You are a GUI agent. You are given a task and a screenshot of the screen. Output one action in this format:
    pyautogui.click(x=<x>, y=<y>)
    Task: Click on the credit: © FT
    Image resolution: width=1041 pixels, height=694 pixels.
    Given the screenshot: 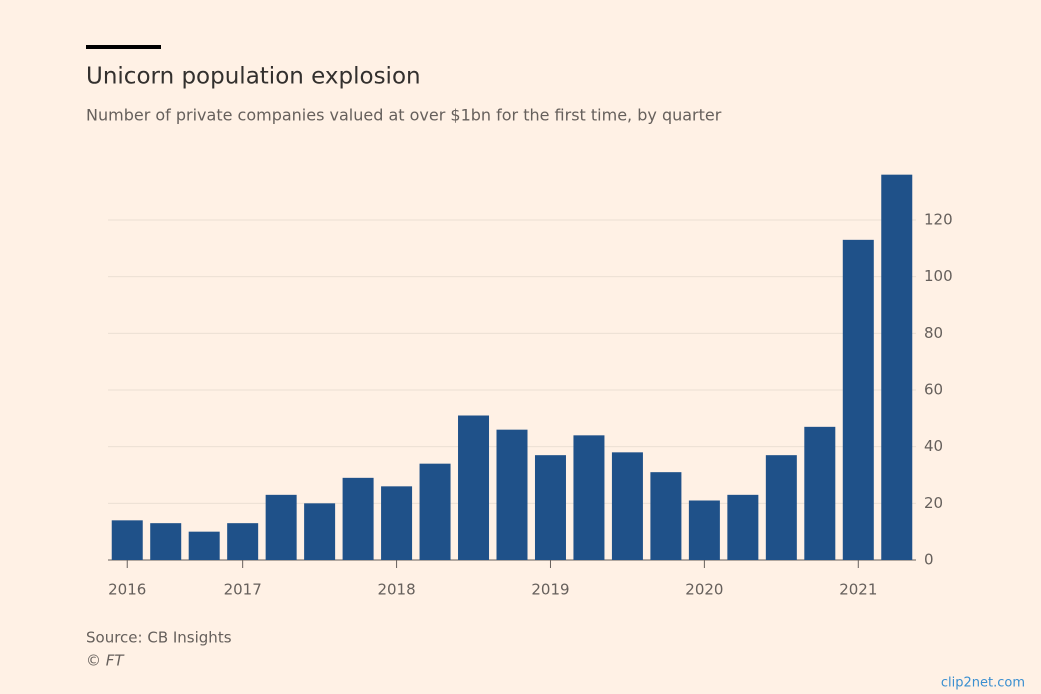 What is the action you would take?
    pyautogui.click(x=105, y=661)
    